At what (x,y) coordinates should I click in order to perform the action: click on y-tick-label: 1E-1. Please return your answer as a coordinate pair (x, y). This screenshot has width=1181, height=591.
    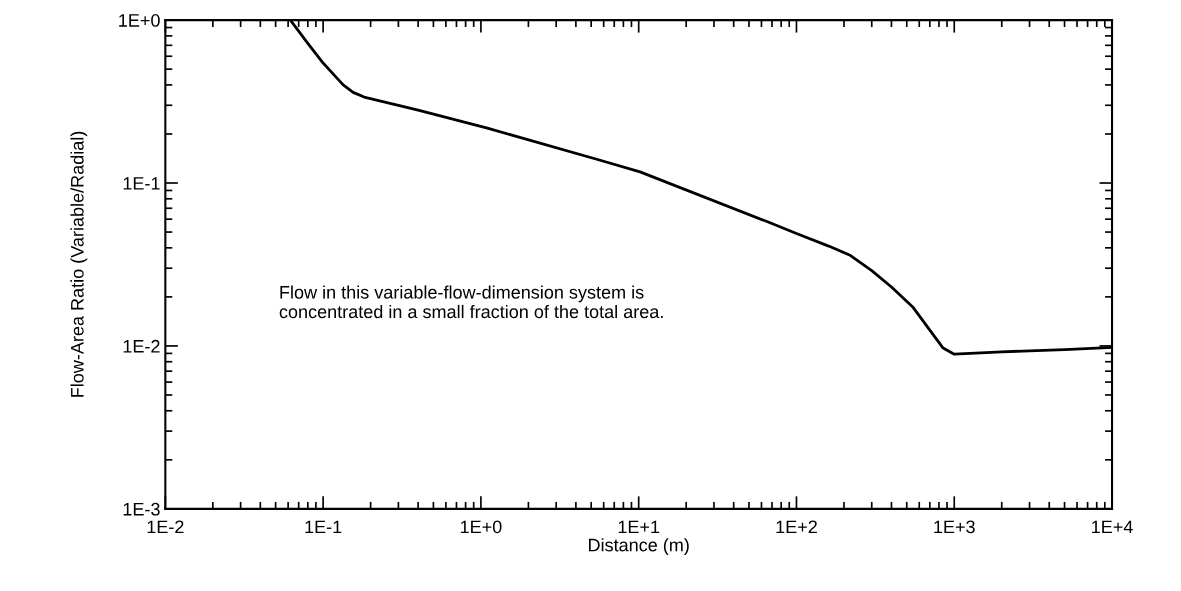
    Looking at the image, I should click on (141, 183).